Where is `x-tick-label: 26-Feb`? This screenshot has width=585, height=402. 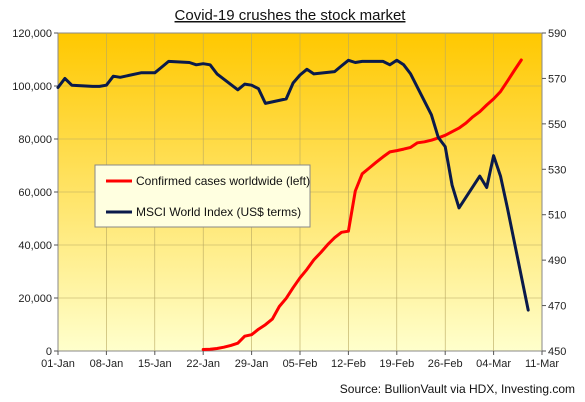
x-tick-label: 26-Feb is located at coordinates (445, 364).